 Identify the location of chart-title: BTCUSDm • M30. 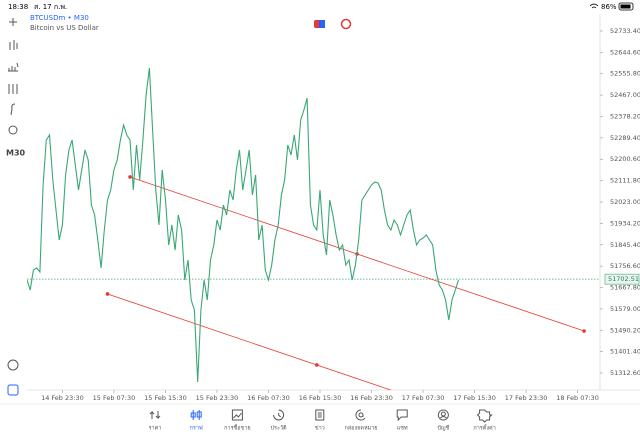
(59, 18).